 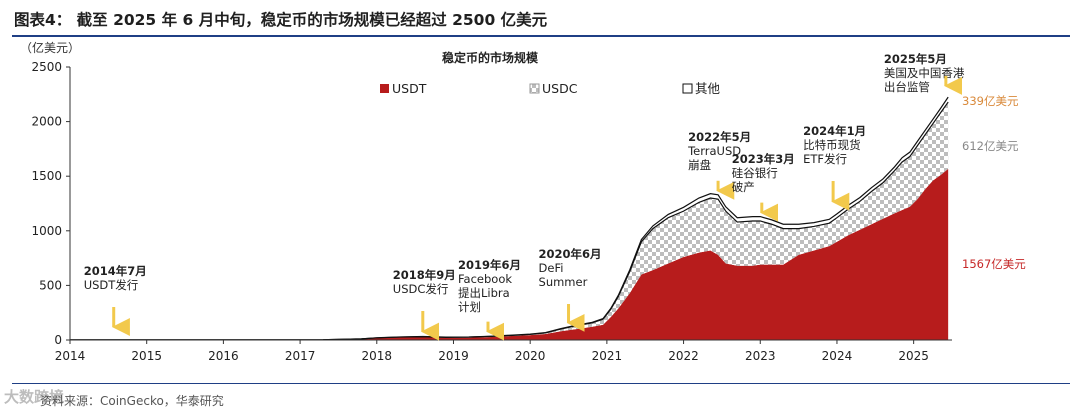 What do you see at coordinates (913, 356) in the screenshot?
I see `x-tick-label: 2025` at bounding box center [913, 356].